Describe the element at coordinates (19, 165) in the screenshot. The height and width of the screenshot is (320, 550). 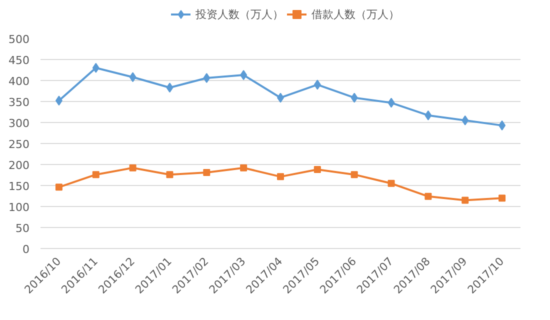
I see `y-tick-label: 200` at that location.